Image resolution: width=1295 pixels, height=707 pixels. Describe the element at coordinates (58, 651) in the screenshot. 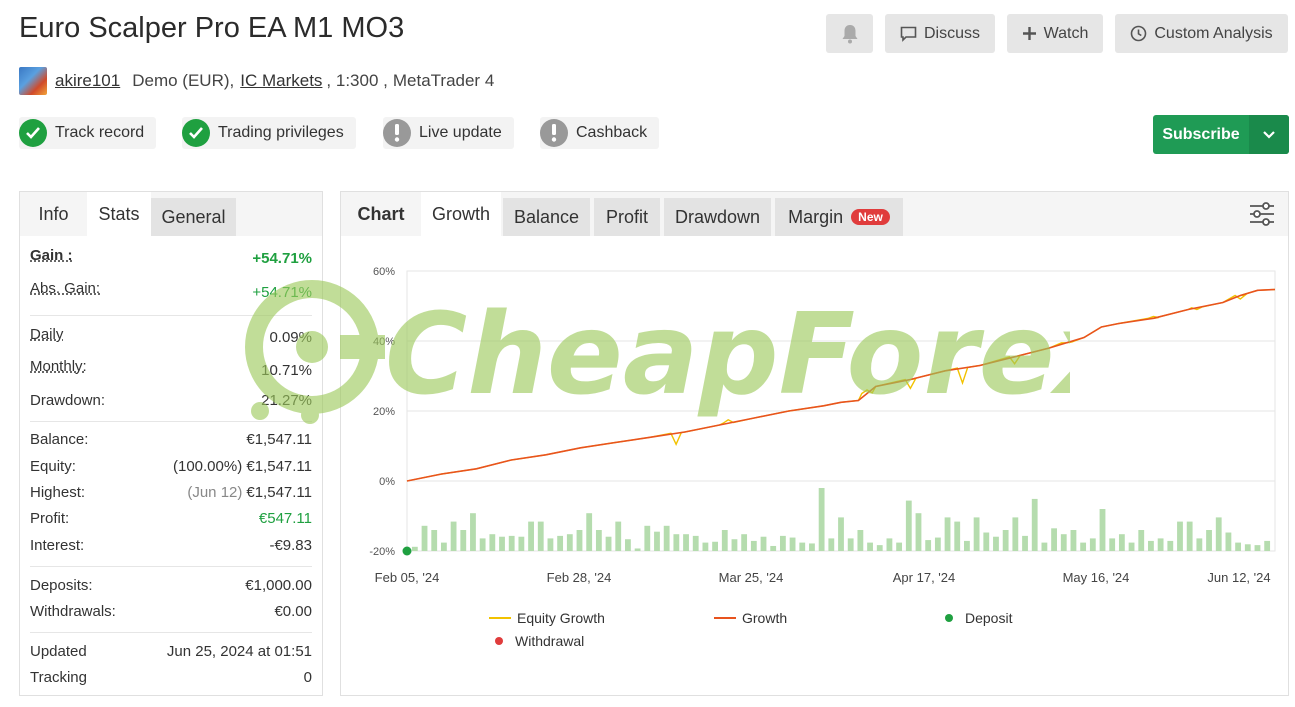

I see `stat-label: Updated` at that location.